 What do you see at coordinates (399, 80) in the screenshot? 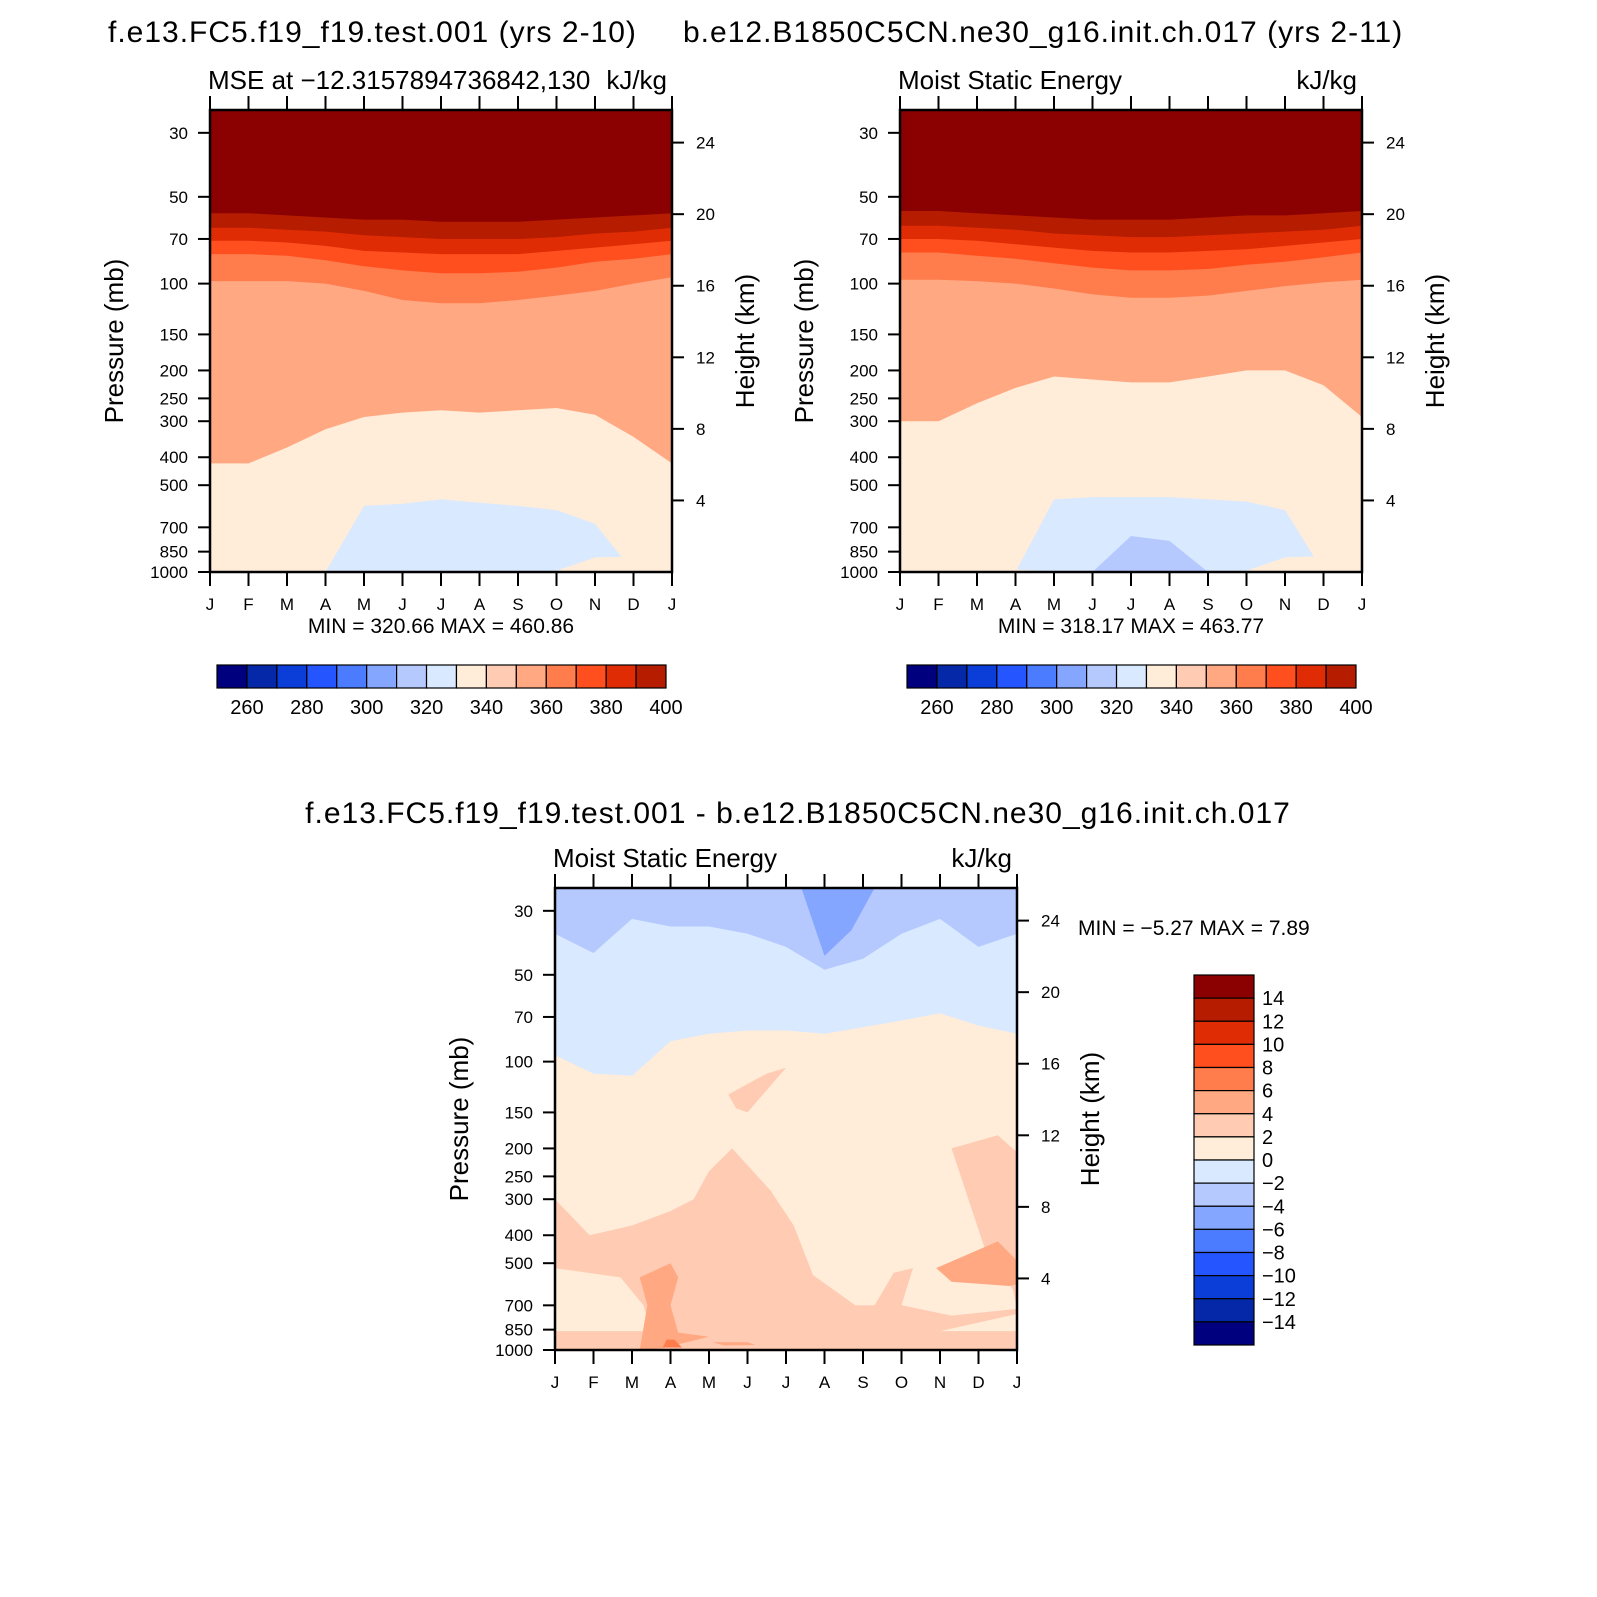
I see `panel-left-label-overlay: MSE at −12.3157894736842,130` at bounding box center [399, 80].